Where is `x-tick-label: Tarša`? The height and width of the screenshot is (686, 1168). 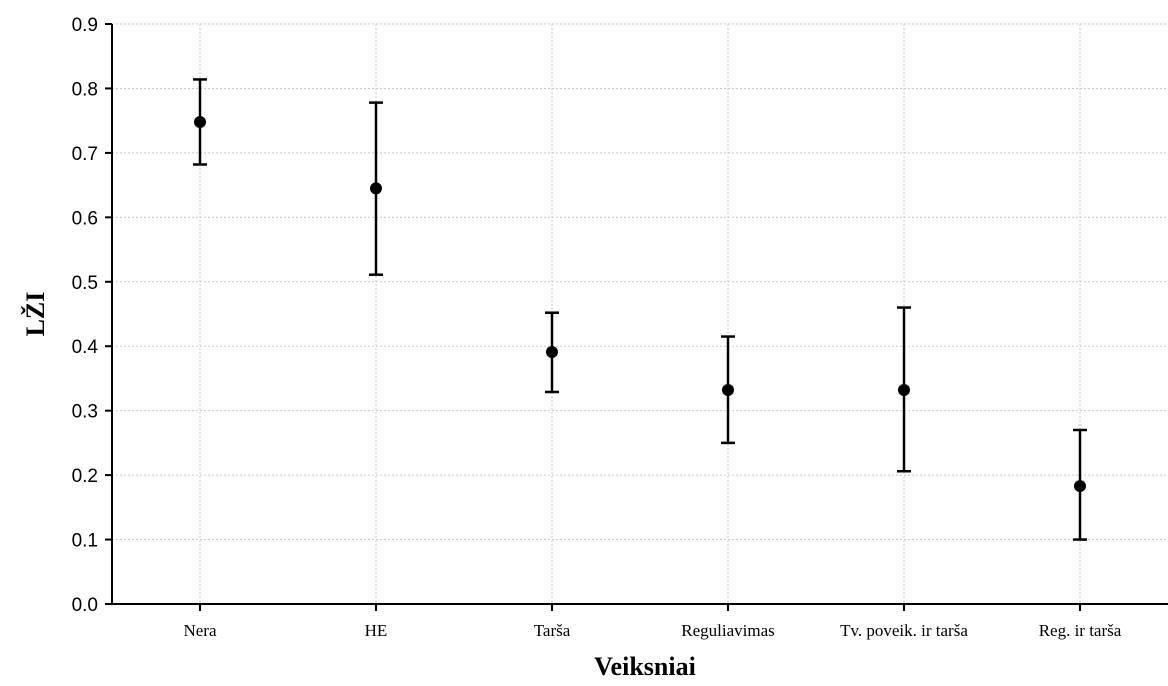
x-tick-label: Tarša is located at coordinates (552, 630).